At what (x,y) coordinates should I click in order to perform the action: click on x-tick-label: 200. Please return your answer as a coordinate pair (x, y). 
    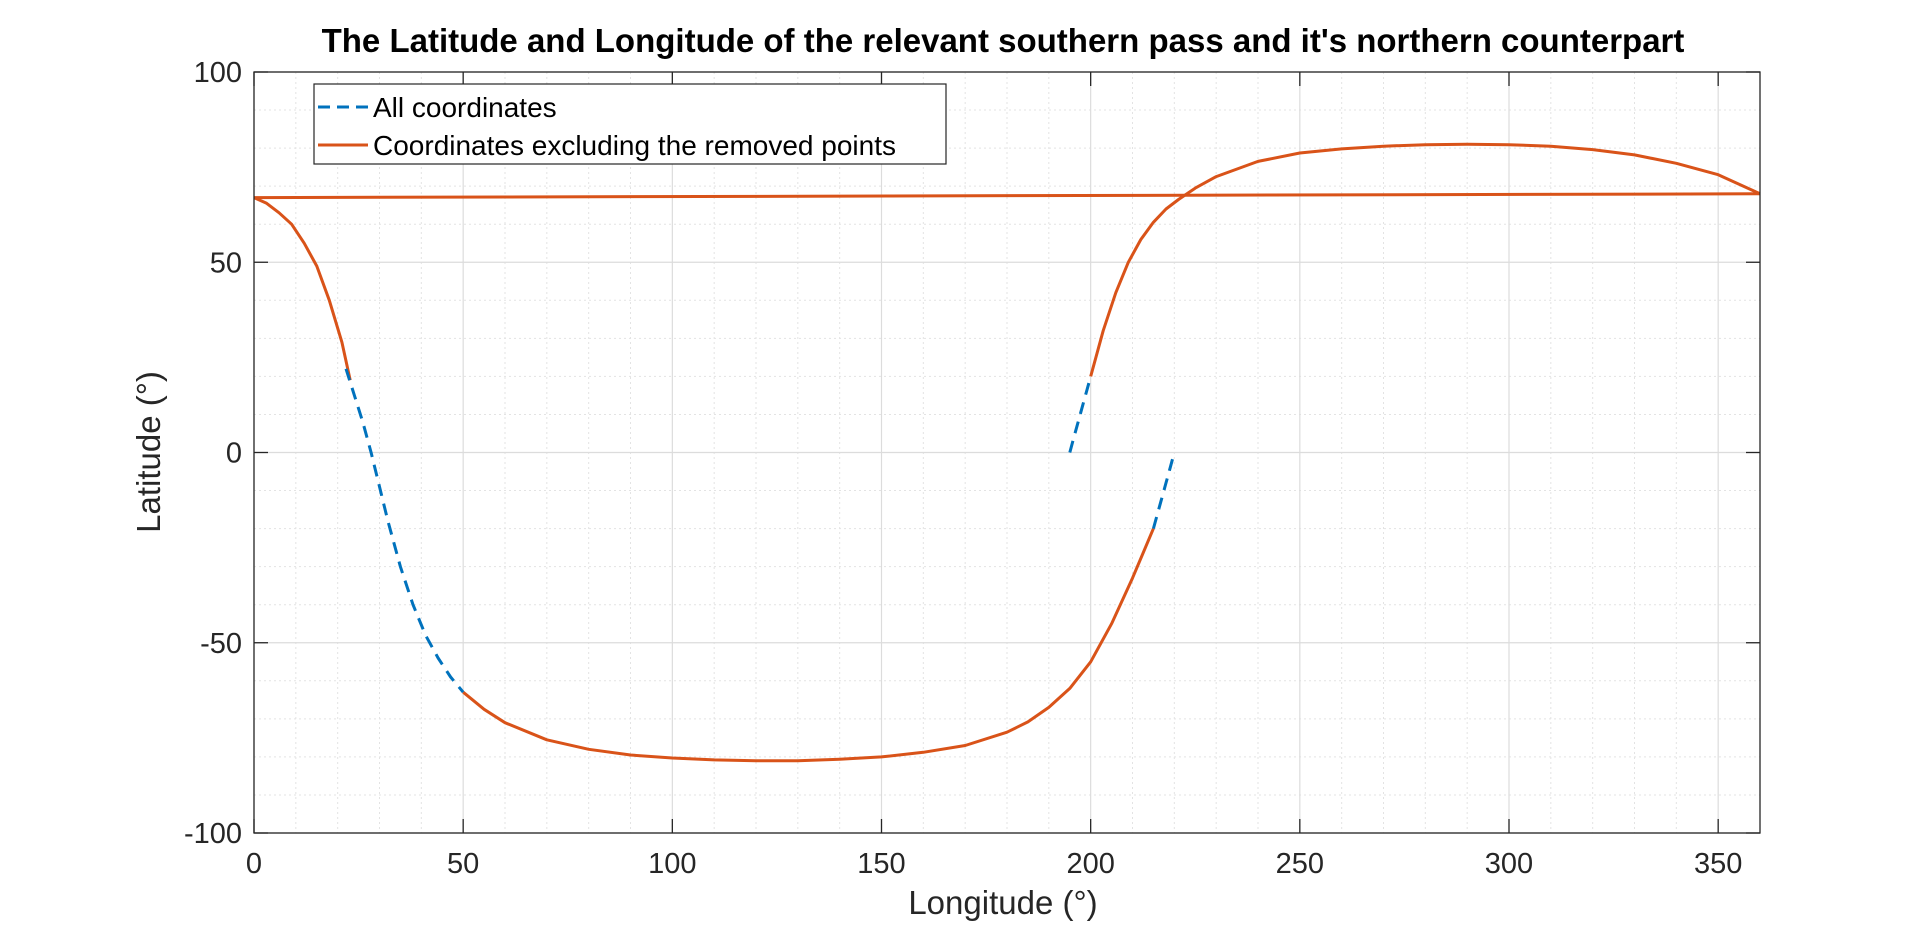
    Looking at the image, I should click on (1090, 864).